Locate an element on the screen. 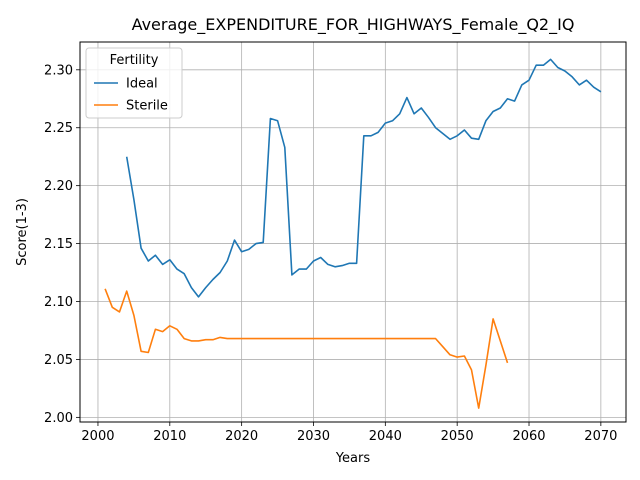 The height and width of the screenshot is (480, 640). x-tick-label: 2010 is located at coordinates (169, 436).